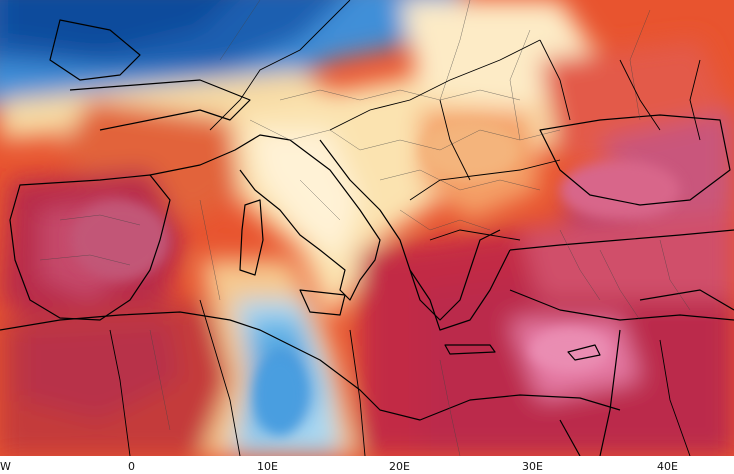 Image resolution: width=734 pixels, height=474 pixels. What do you see at coordinates (131, 466) in the screenshot?
I see `axis-label-0: 0` at bounding box center [131, 466].